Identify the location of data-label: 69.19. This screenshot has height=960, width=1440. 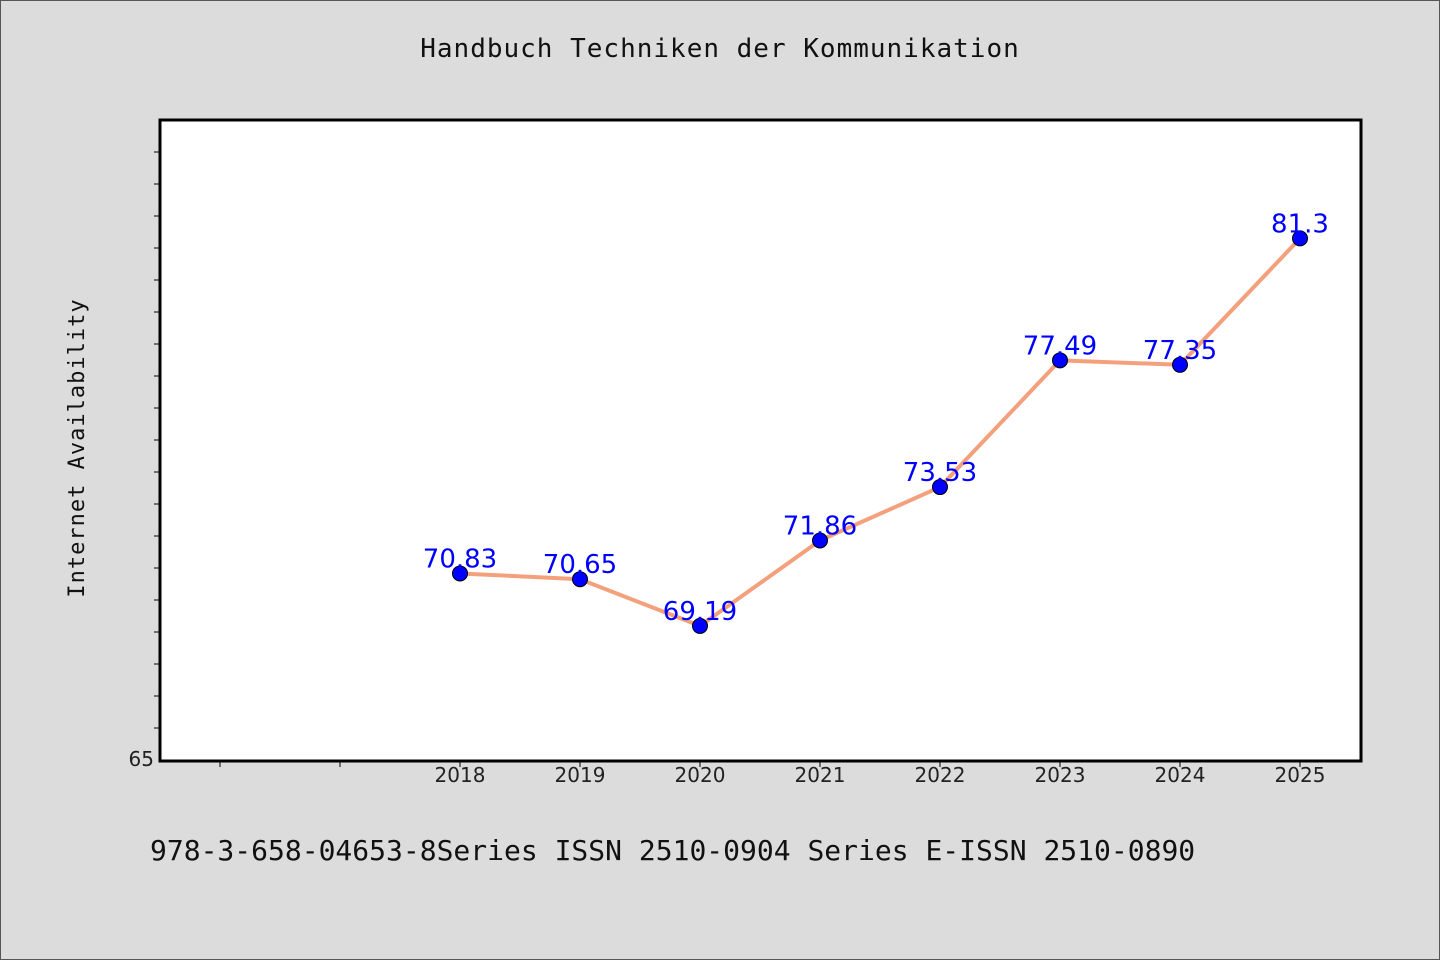
(700, 612).